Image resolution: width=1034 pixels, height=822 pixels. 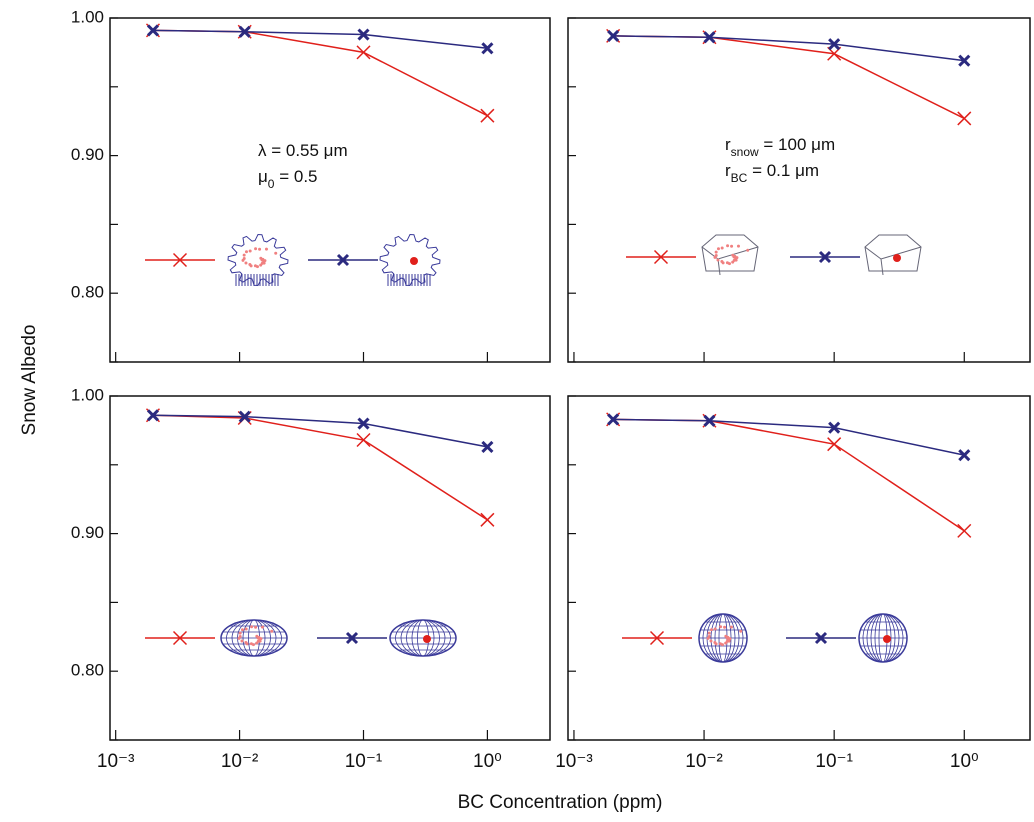 What do you see at coordinates (87, 394) in the screenshot?
I see `y-tick-label: 1.00` at bounding box center [87, 394].